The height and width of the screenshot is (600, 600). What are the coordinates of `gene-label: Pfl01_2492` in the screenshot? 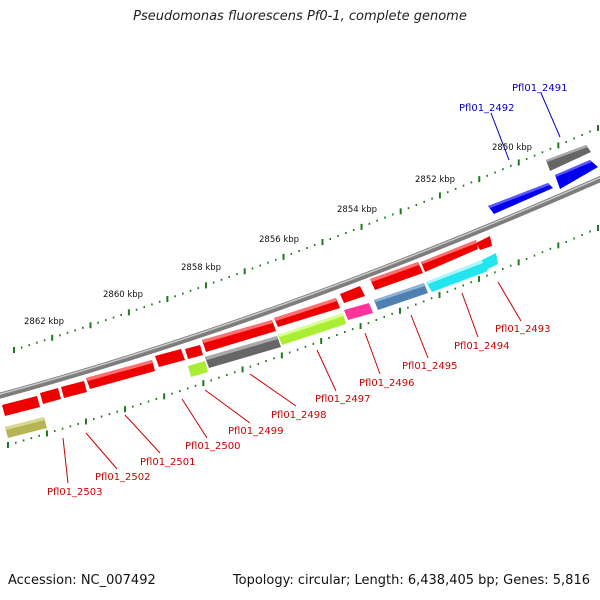 It's located at (487, 108).